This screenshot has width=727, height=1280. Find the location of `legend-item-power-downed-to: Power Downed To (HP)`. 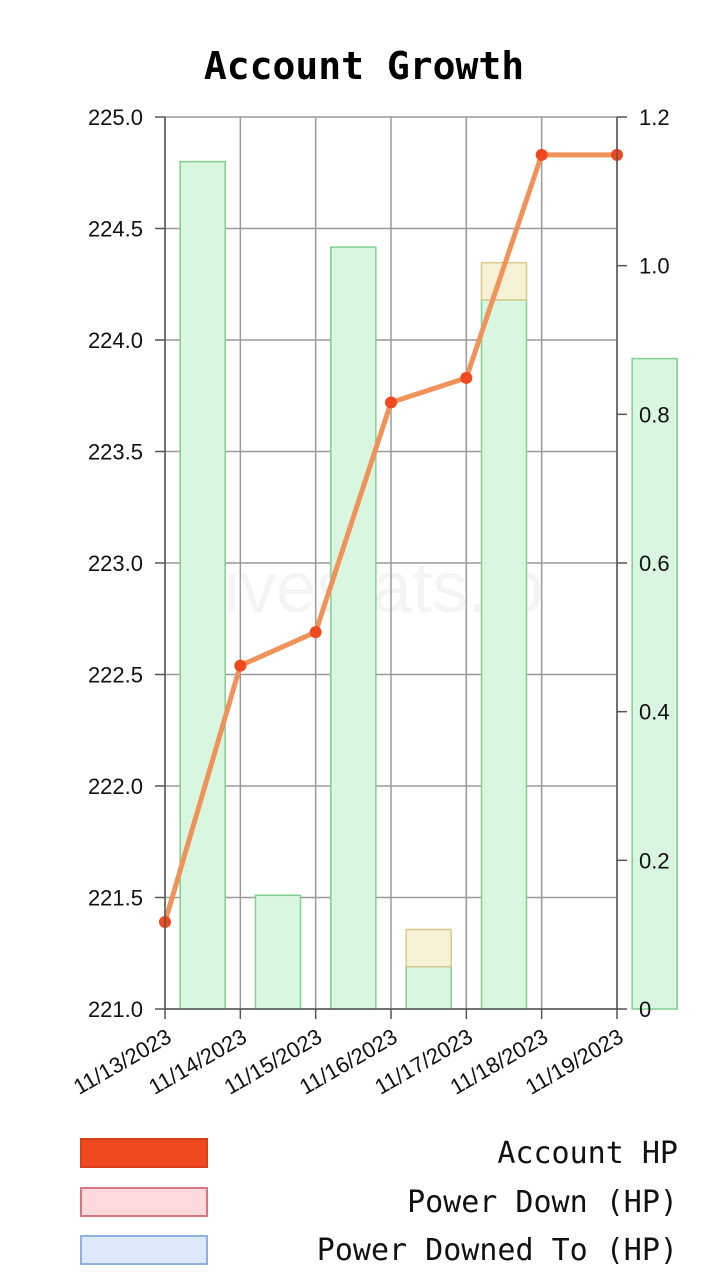

legend-item-power-downed-to: Power Downed To (HP) is located at coordinates (379, 1251).